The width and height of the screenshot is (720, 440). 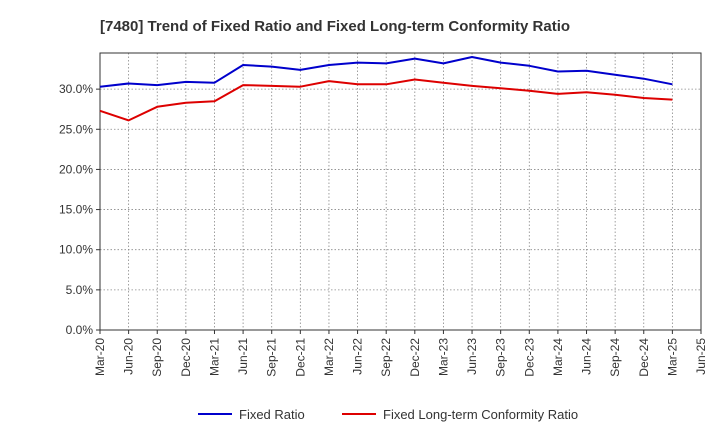 What do you see at coordinates (272, 414) in the screenshot?
I see `legend-label-1: Fixed Ratio` at bounding box center [272, 414].